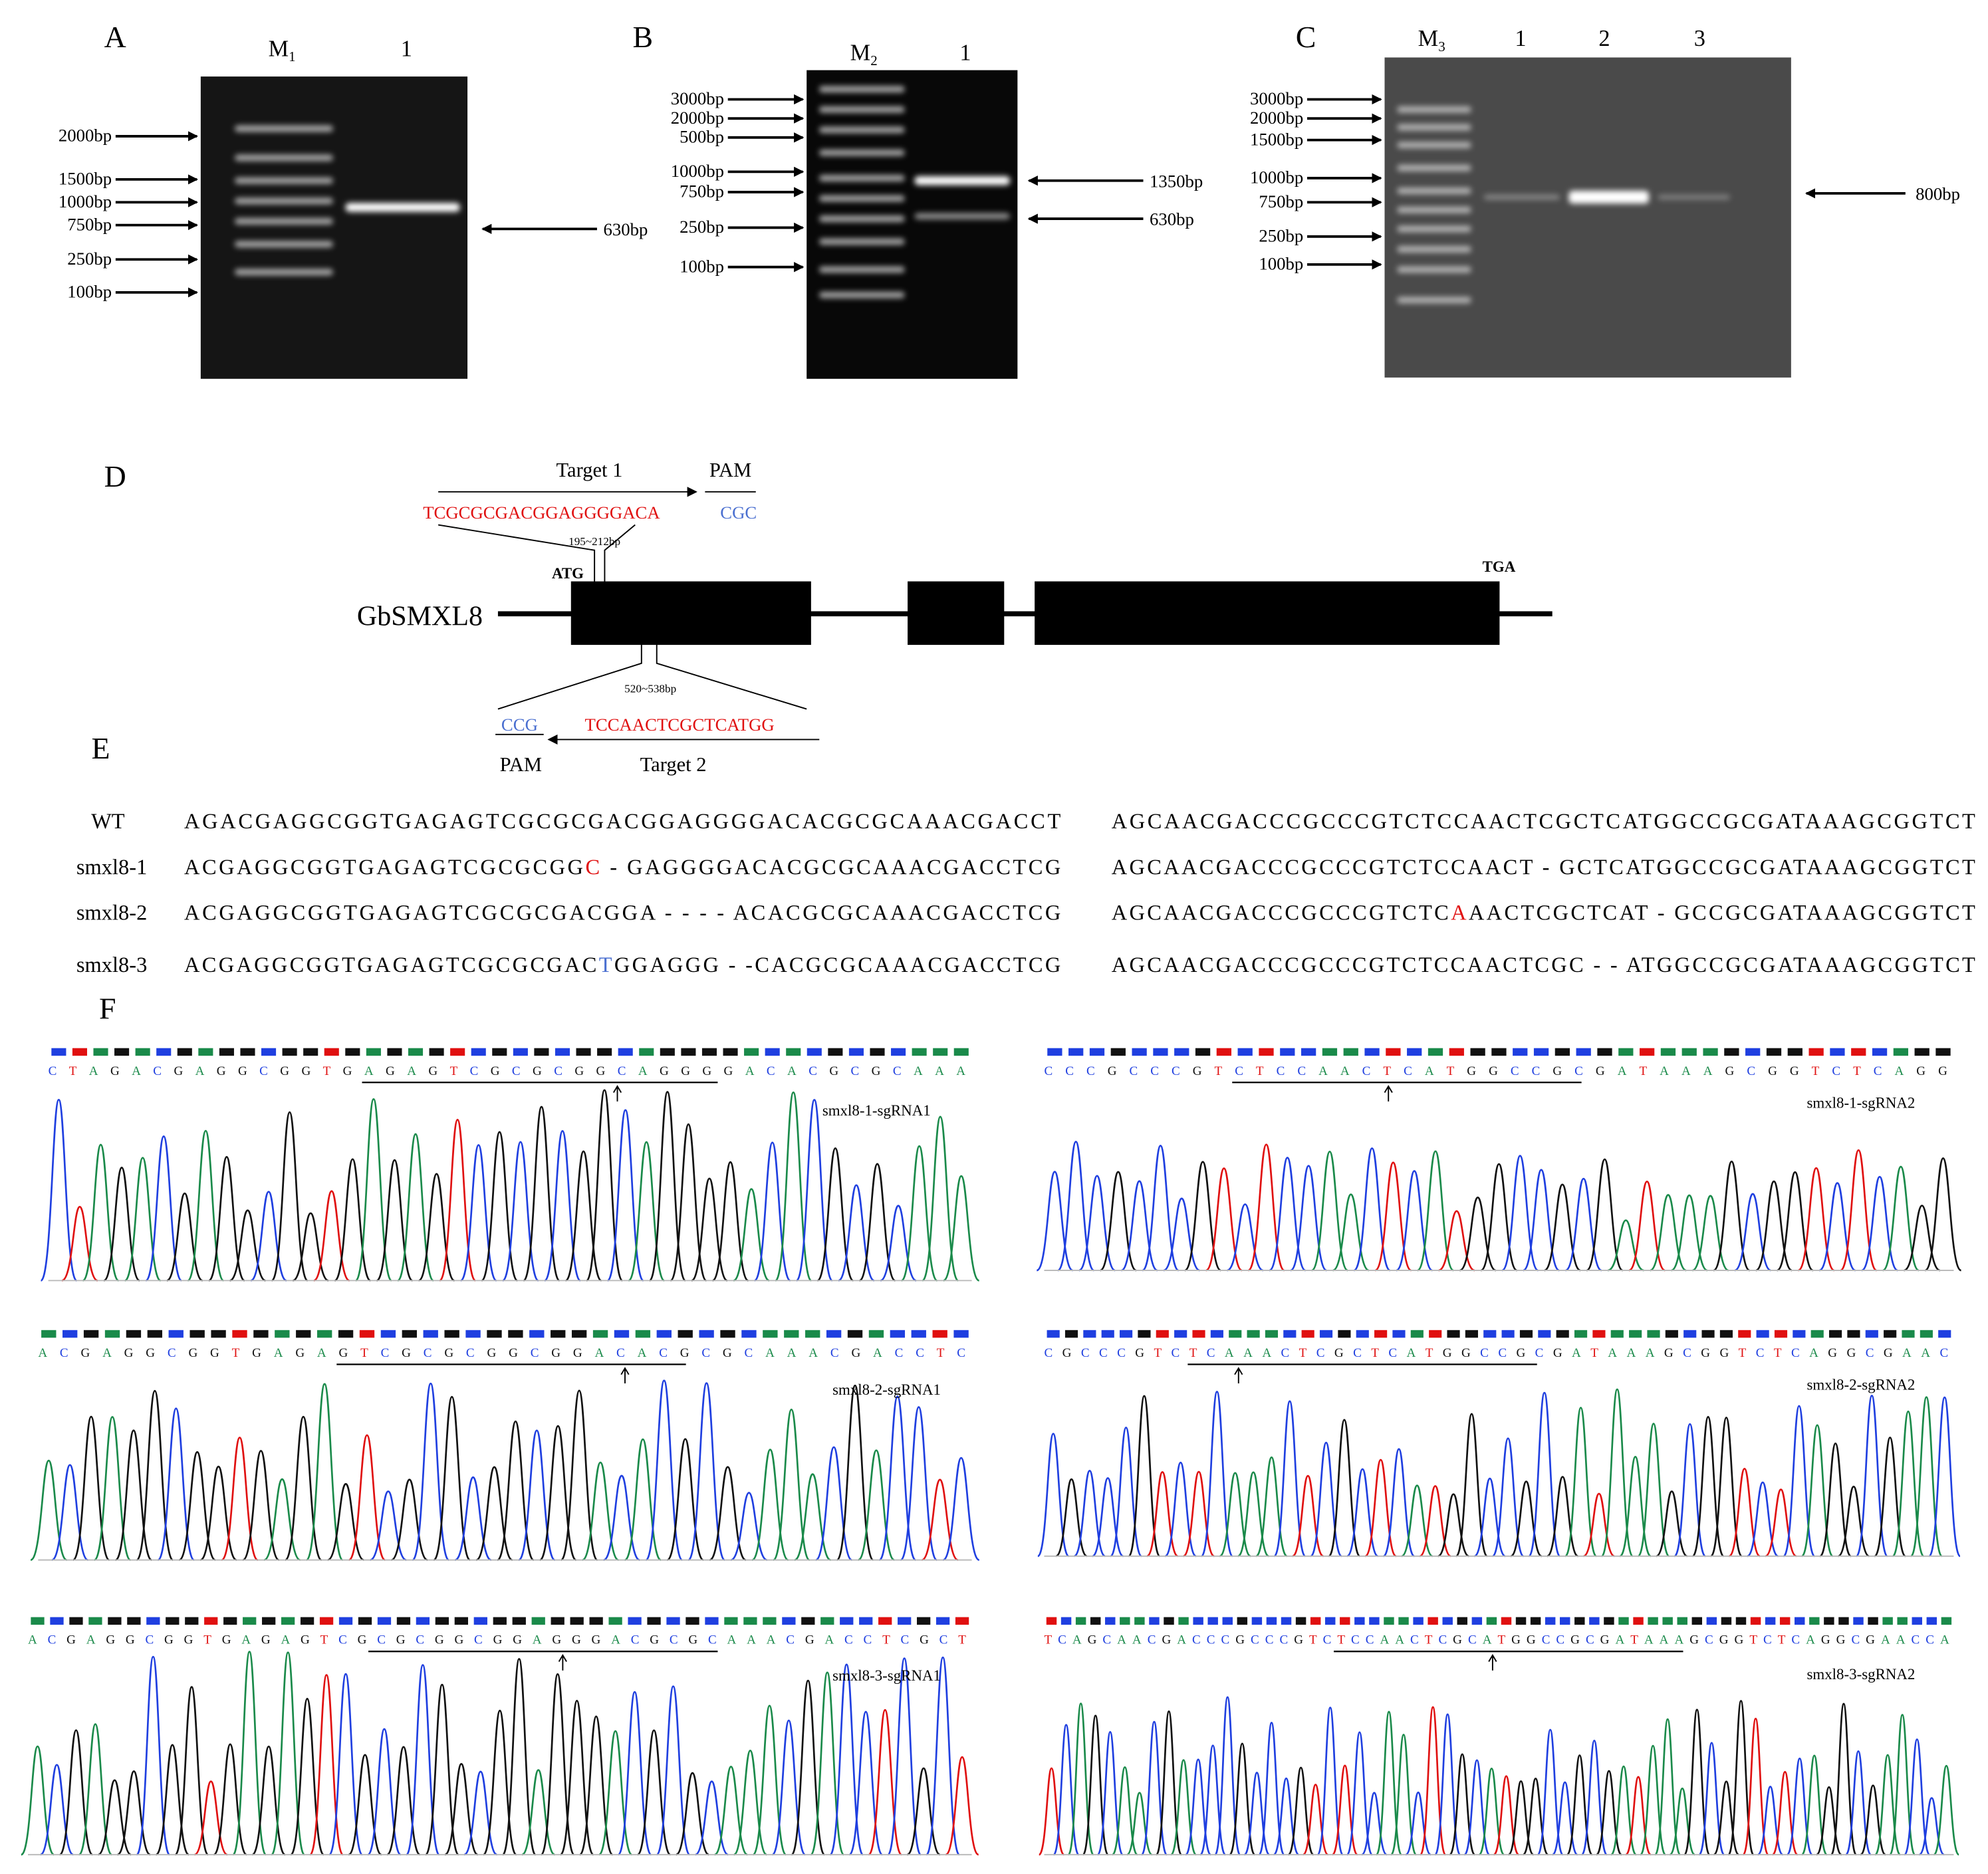 This screenshot has width=1988, height=1874. I want to click on sequence-segment: ACGAGGCGGTGAGAGTCGCGCGAC, so click(390, 965).